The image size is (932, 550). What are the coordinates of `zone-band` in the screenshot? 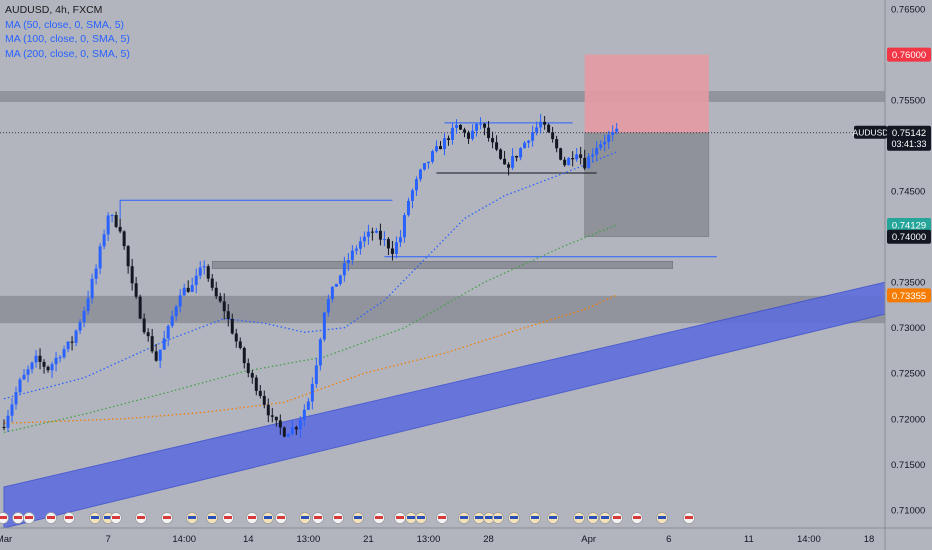 It's located at (442, 96).